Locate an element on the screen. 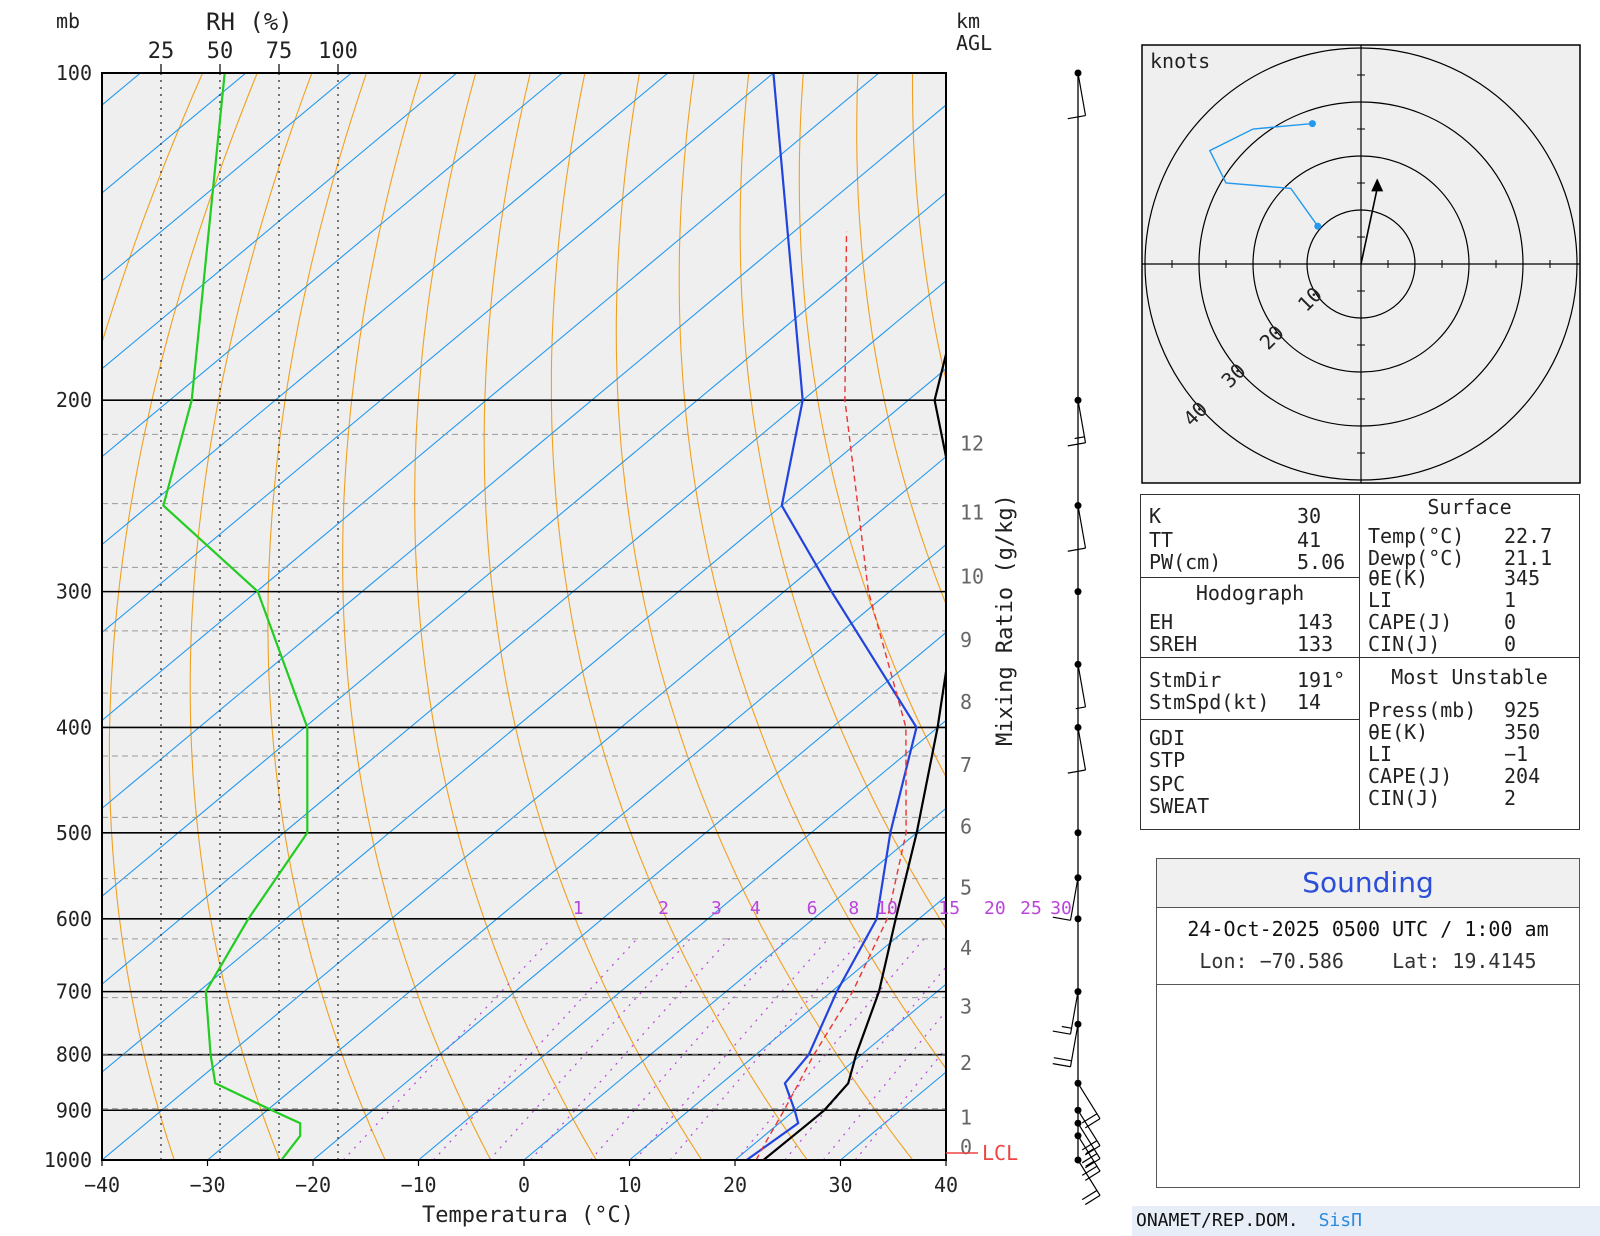  height-tick-label: 5 is located at coordinates (966, 888).